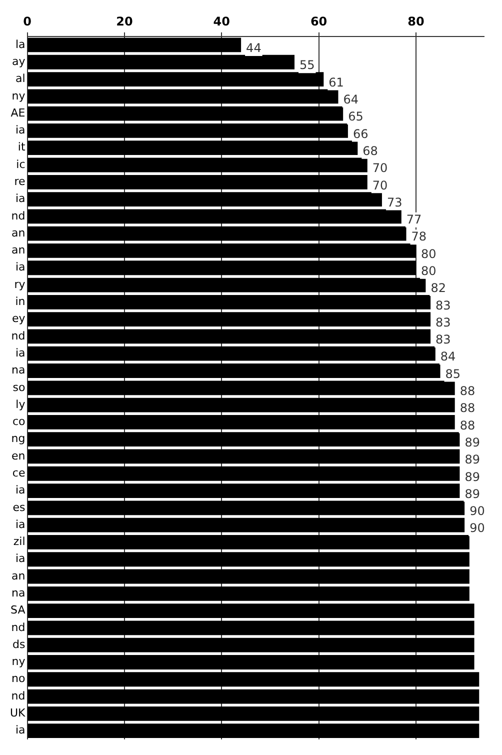  What do you see at coordinates (20, 44) in the screenshot?
I see `y-tick-label: la` at bounding box center [20, 44].